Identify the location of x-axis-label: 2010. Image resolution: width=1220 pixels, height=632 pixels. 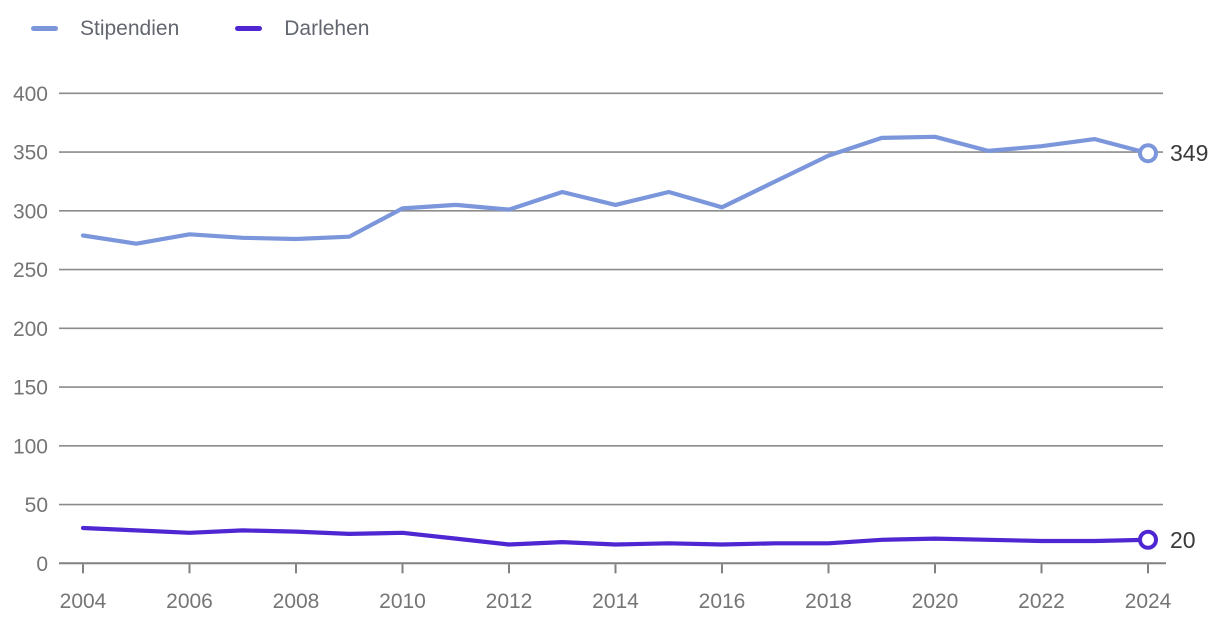
(402, 601).